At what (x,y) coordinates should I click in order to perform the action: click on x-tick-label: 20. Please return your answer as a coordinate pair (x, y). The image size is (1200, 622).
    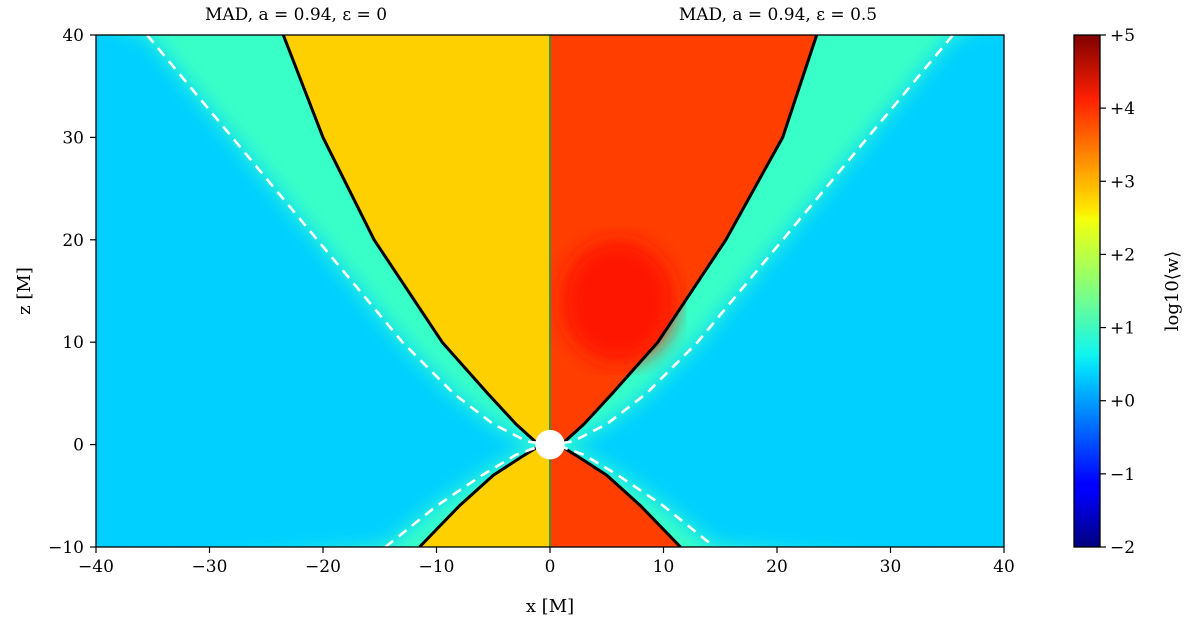
    Looking at the image, I should click on (777, 567).